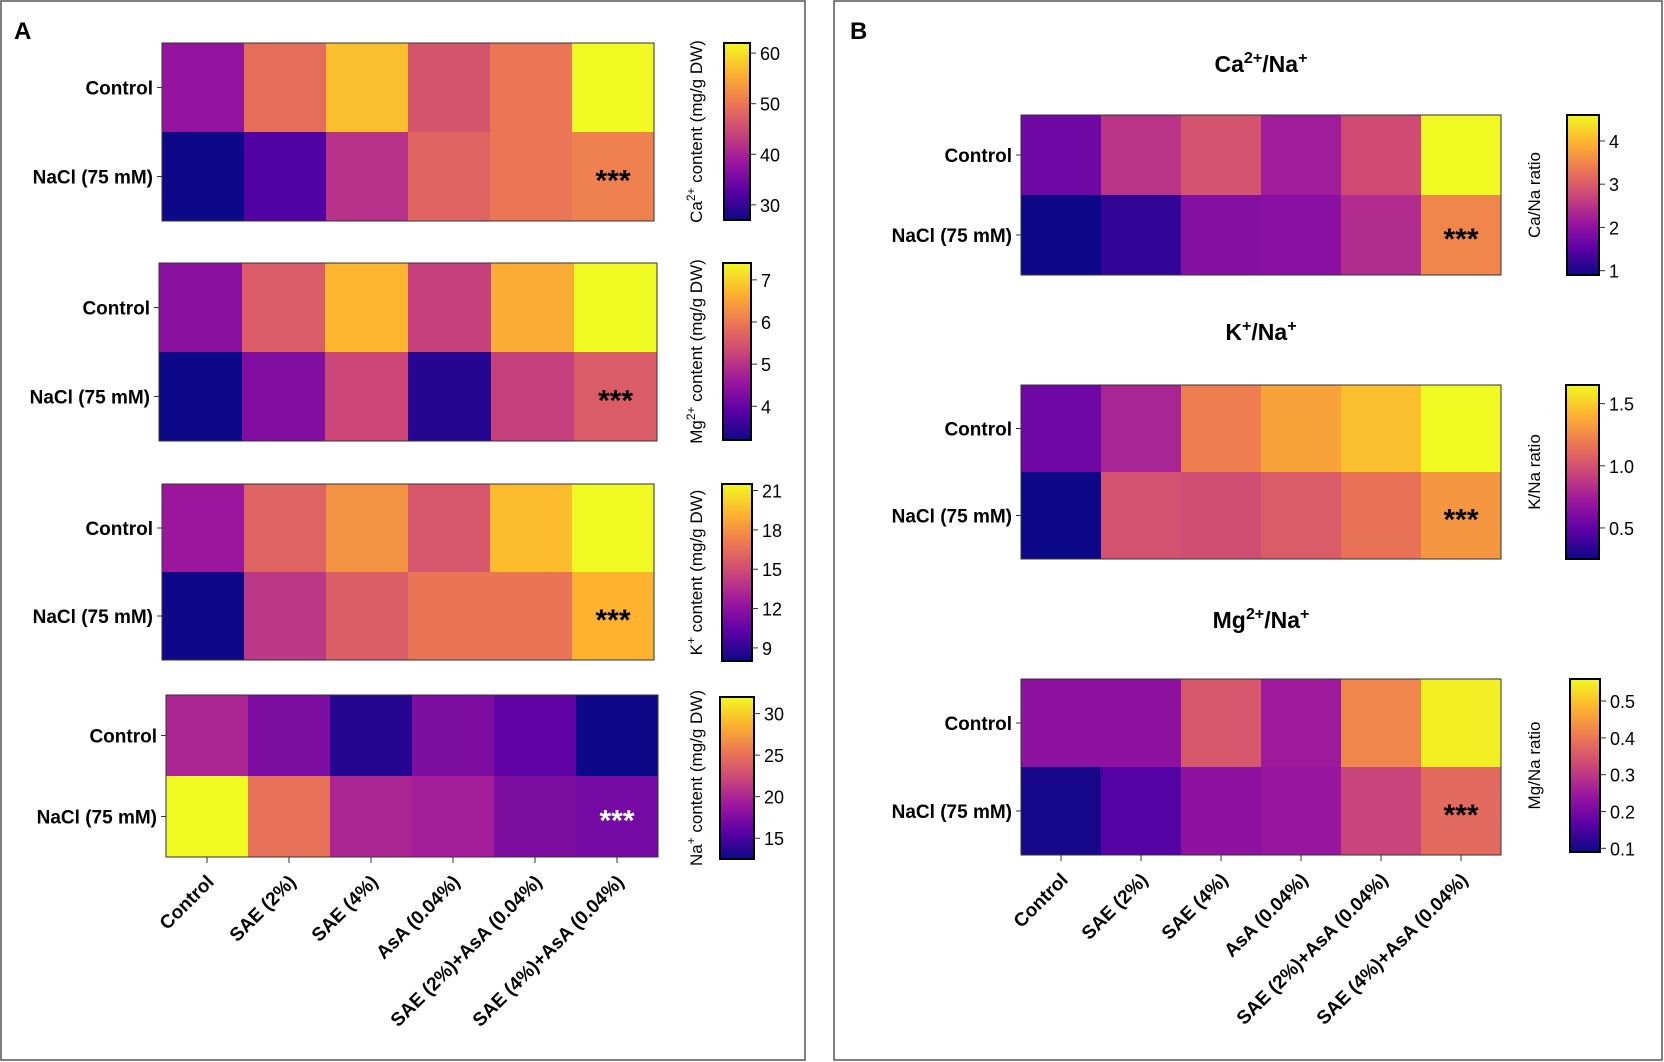 The width and height of the screenshot is (1664, 1062). What do you see at coordinates (1261, 63) in the screenshot?
I see `chart-title: Ca2+/Na+` at bounding box center [1261, 63].